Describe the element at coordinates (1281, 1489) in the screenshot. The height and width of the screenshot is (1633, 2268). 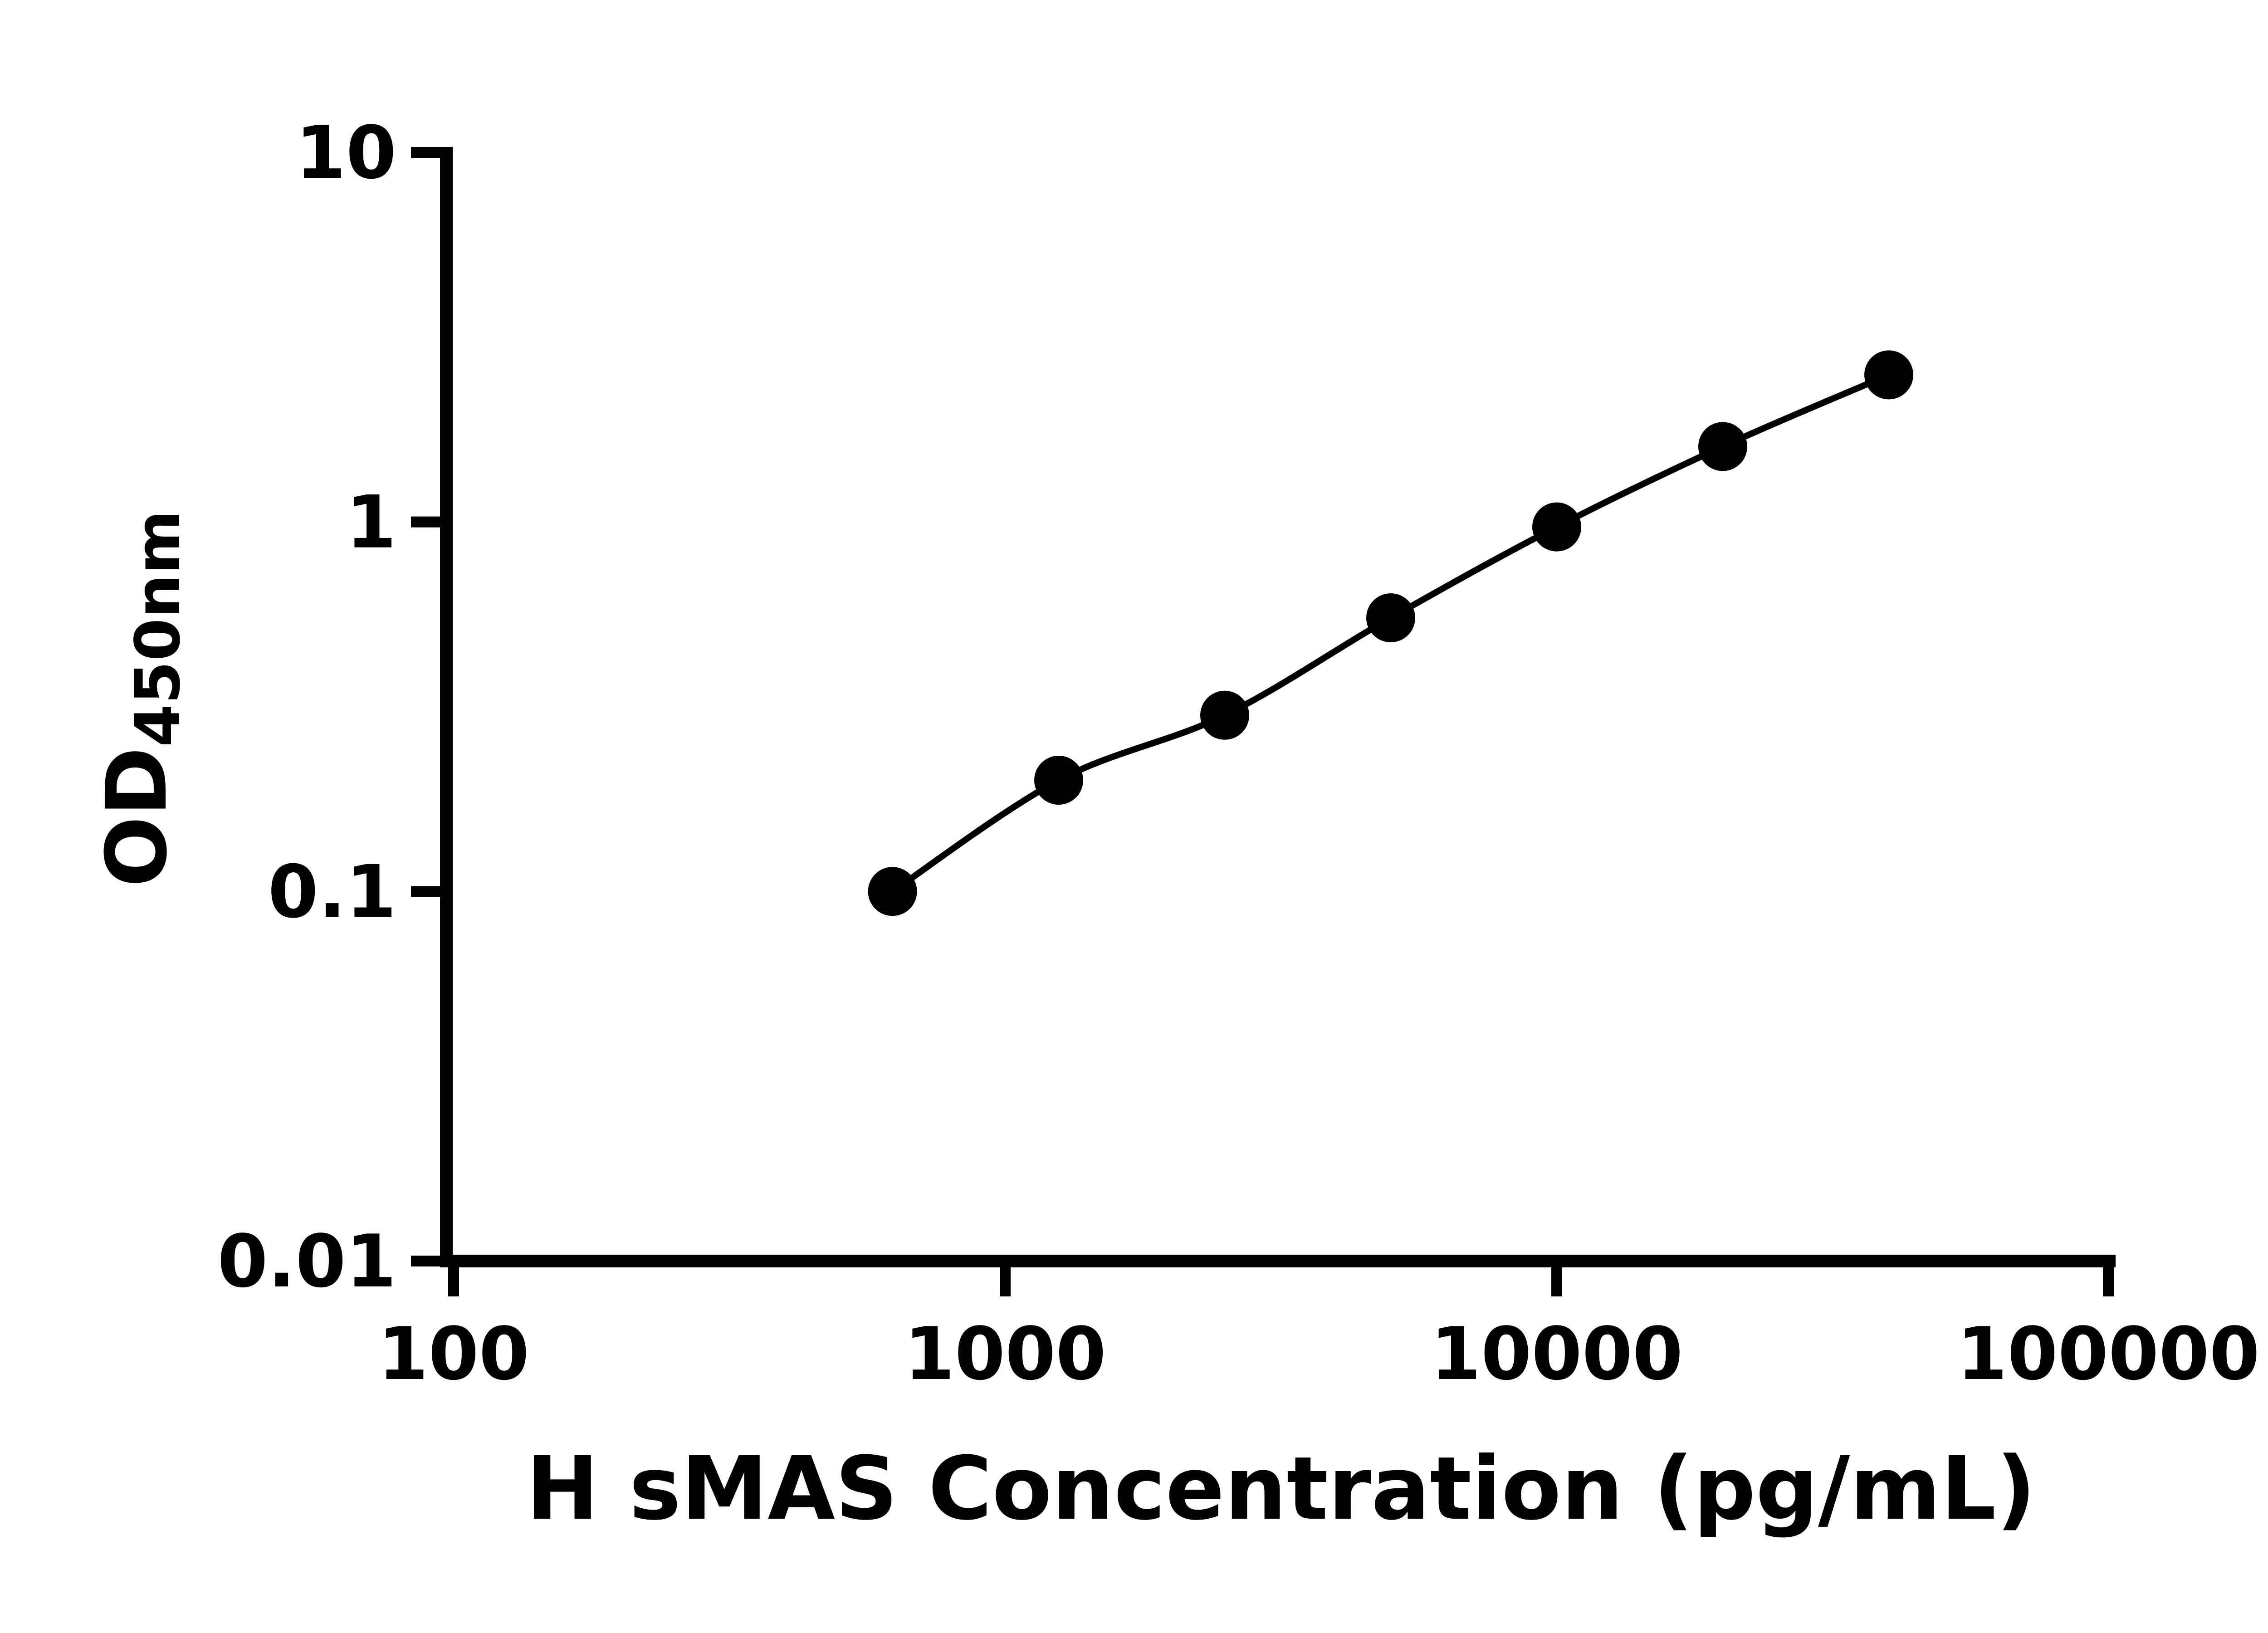
I see `x-axis-title: H sMAS Concentration (pg/mL)` at that location.